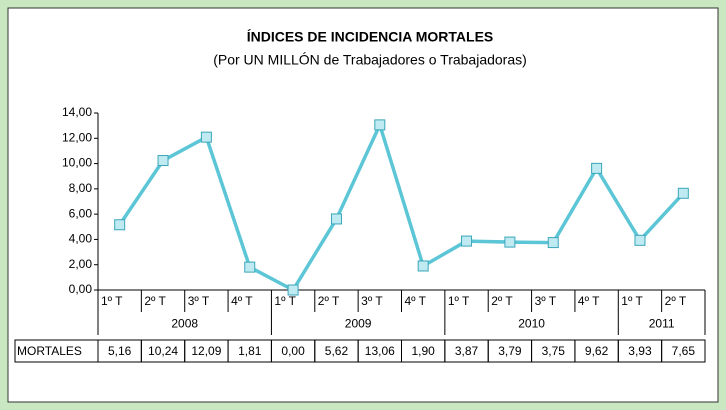 The image size is (726, 410). What do you see at coordinates (77, 112) in the screenshot?
I see `y-tick-label: 14,00` at bounding box center [77, 112].